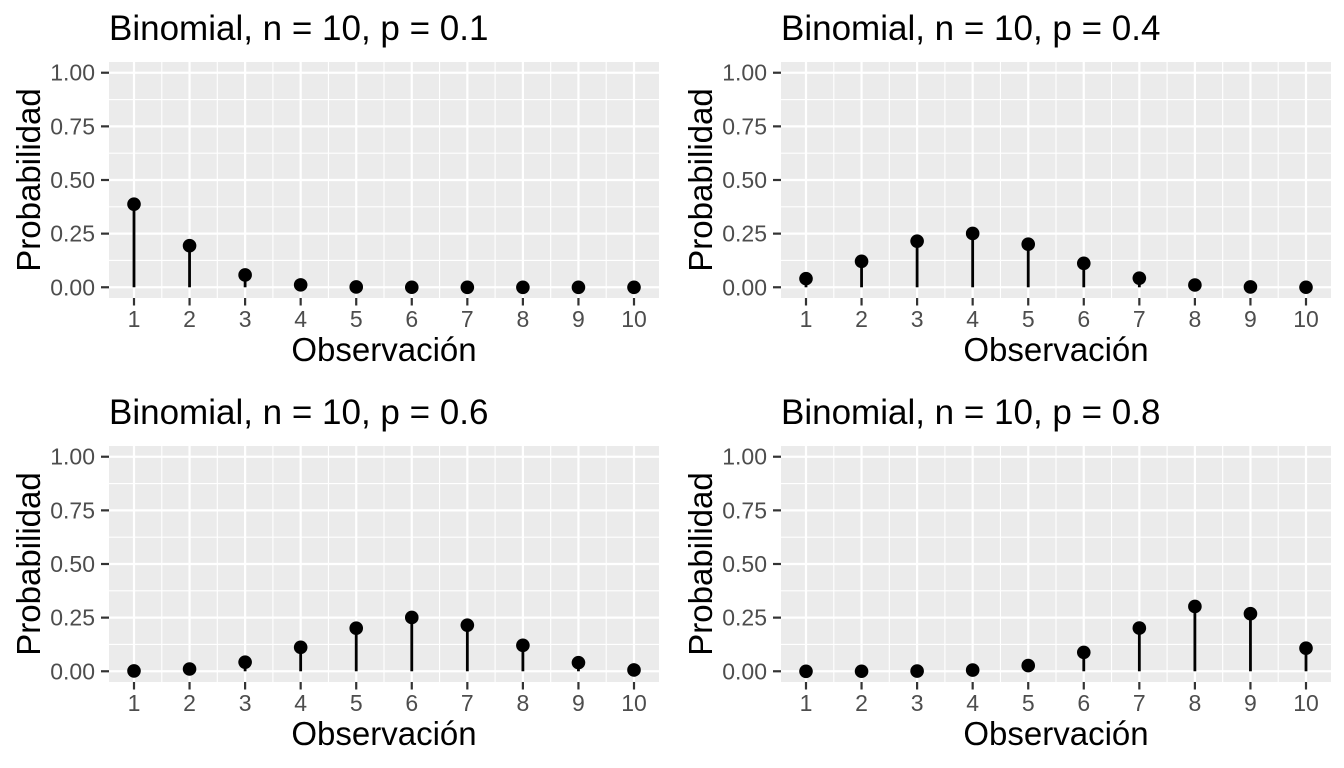 The height and width of the screenshot is (768, 1344). Describe the element at coordinates (298, 412) in the screenshot. I see `plot-title: Binomial, n = 10, p = 0.6` at that location.